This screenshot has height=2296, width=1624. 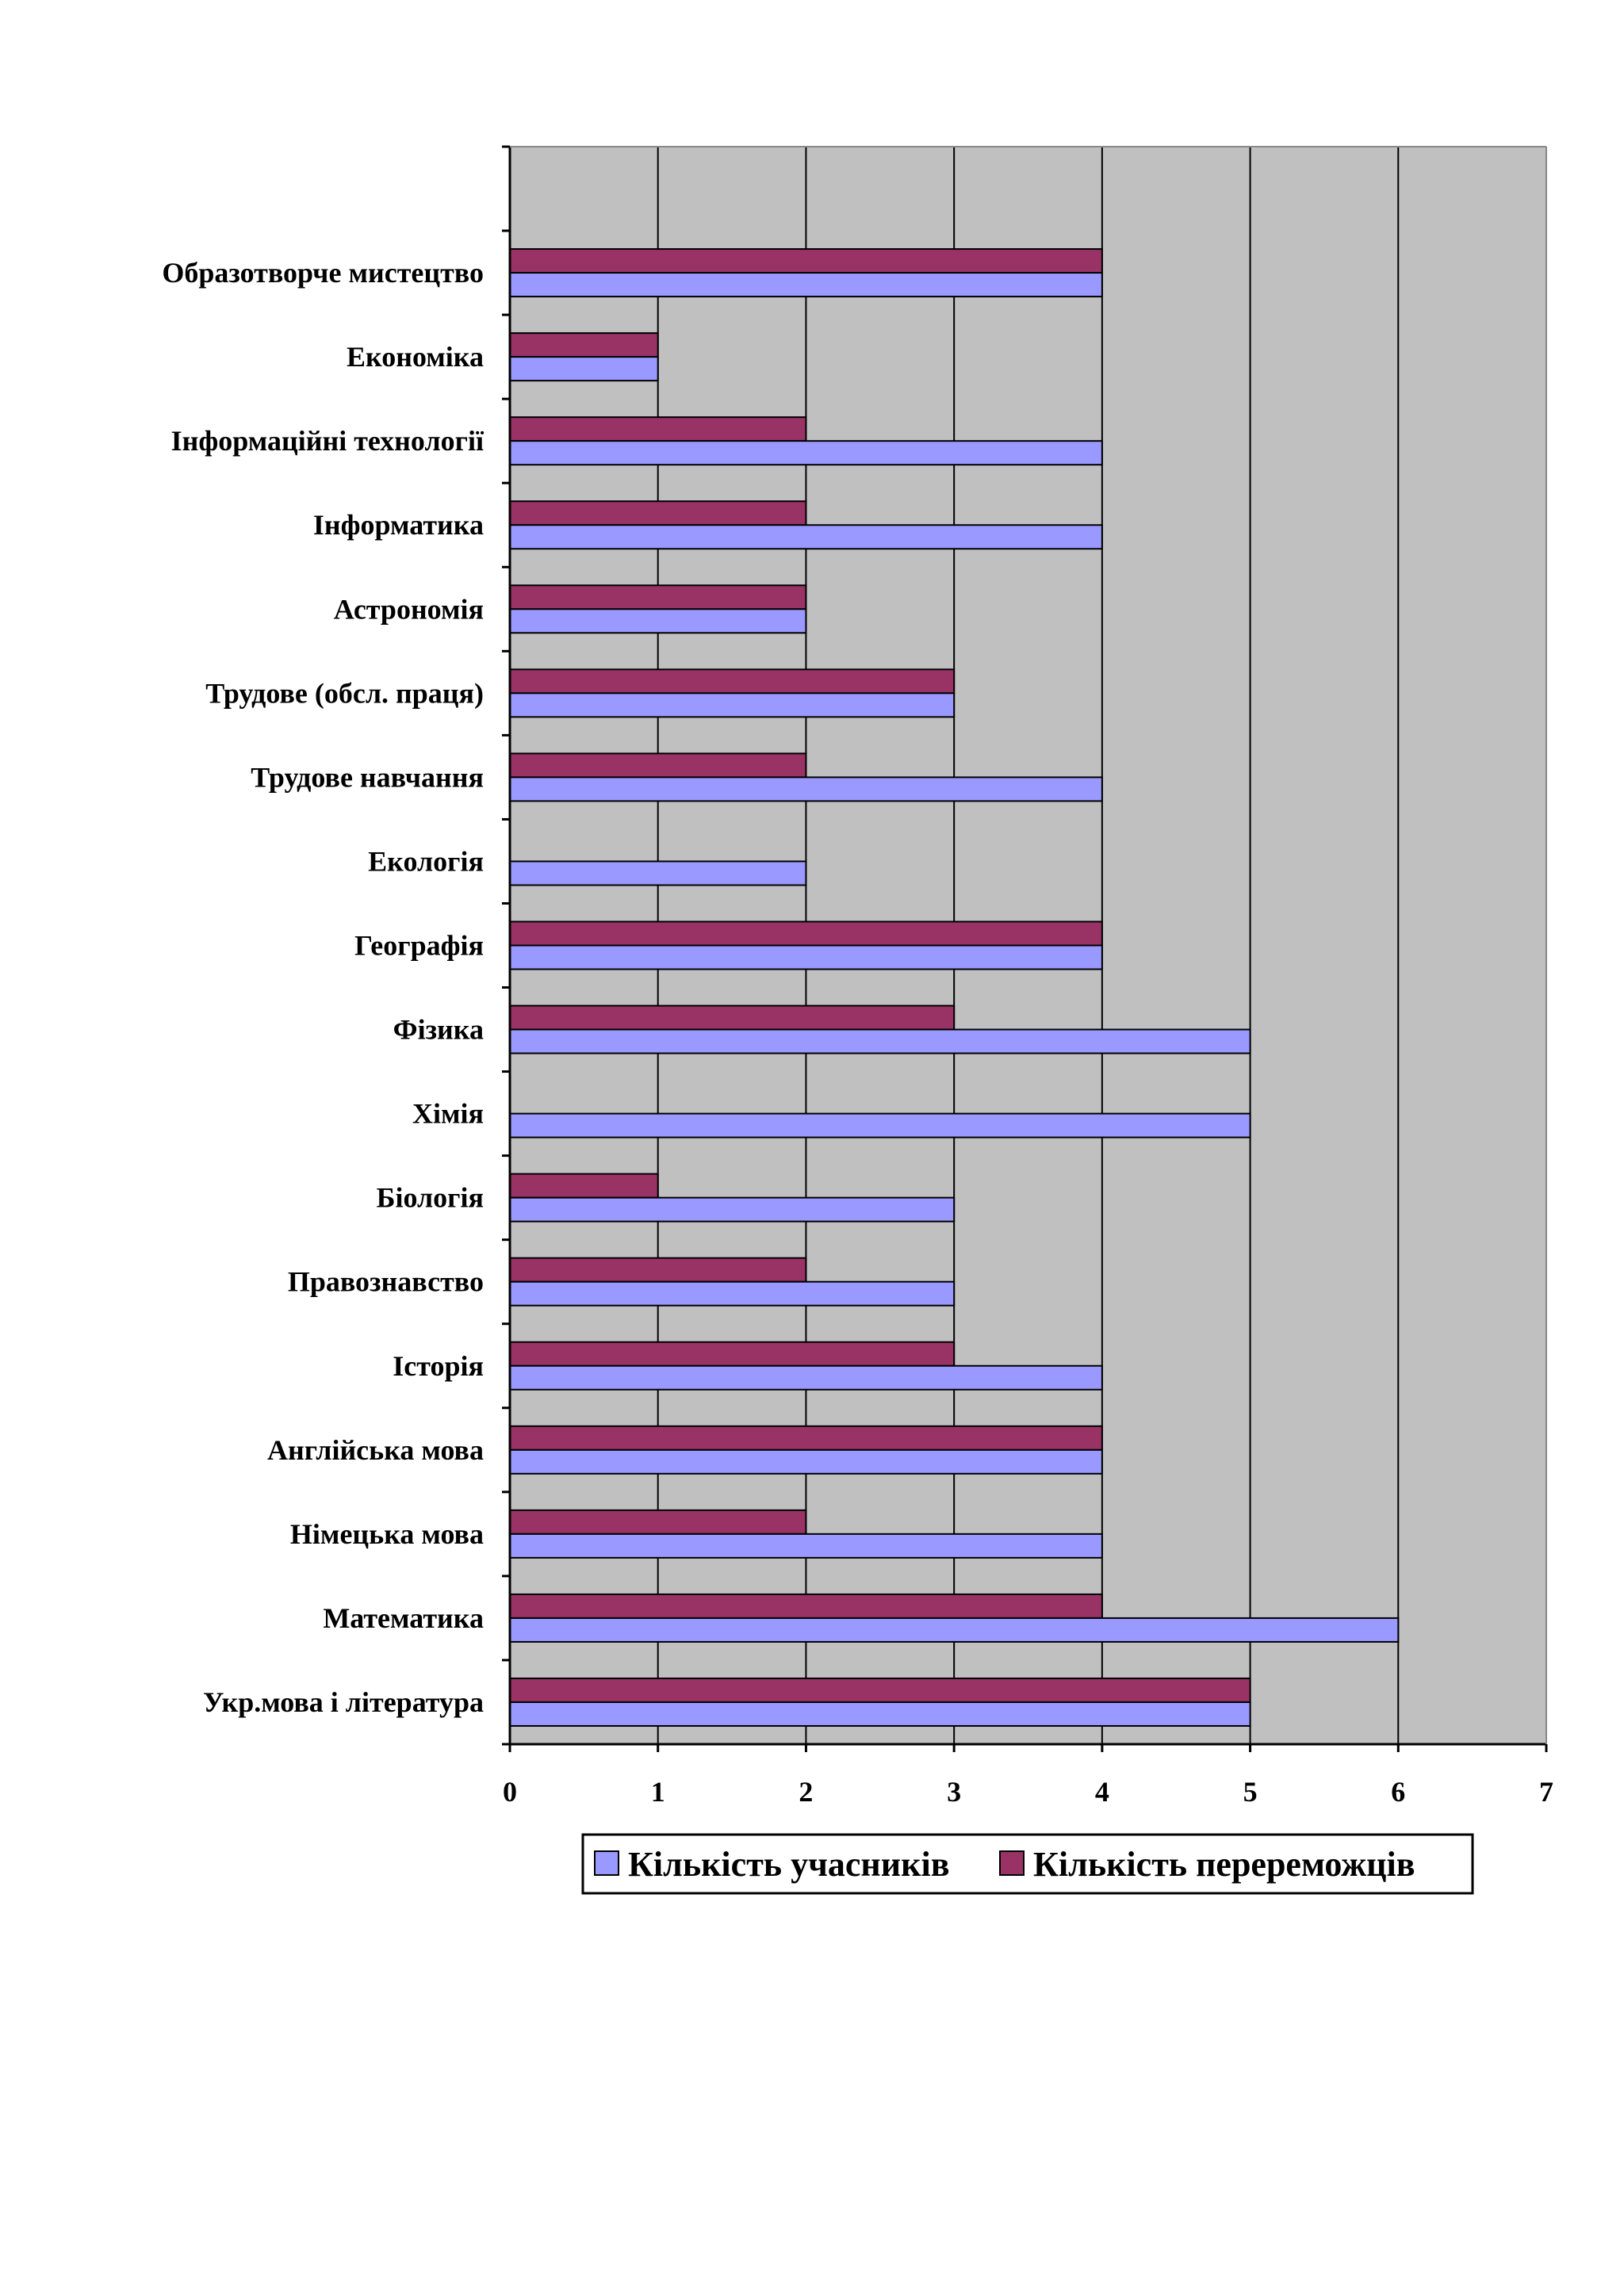 What do you see at coordinates (510, 1792) in the screenshot?
I see `x-tick-label: 0` at bounding box center [510, 1792].